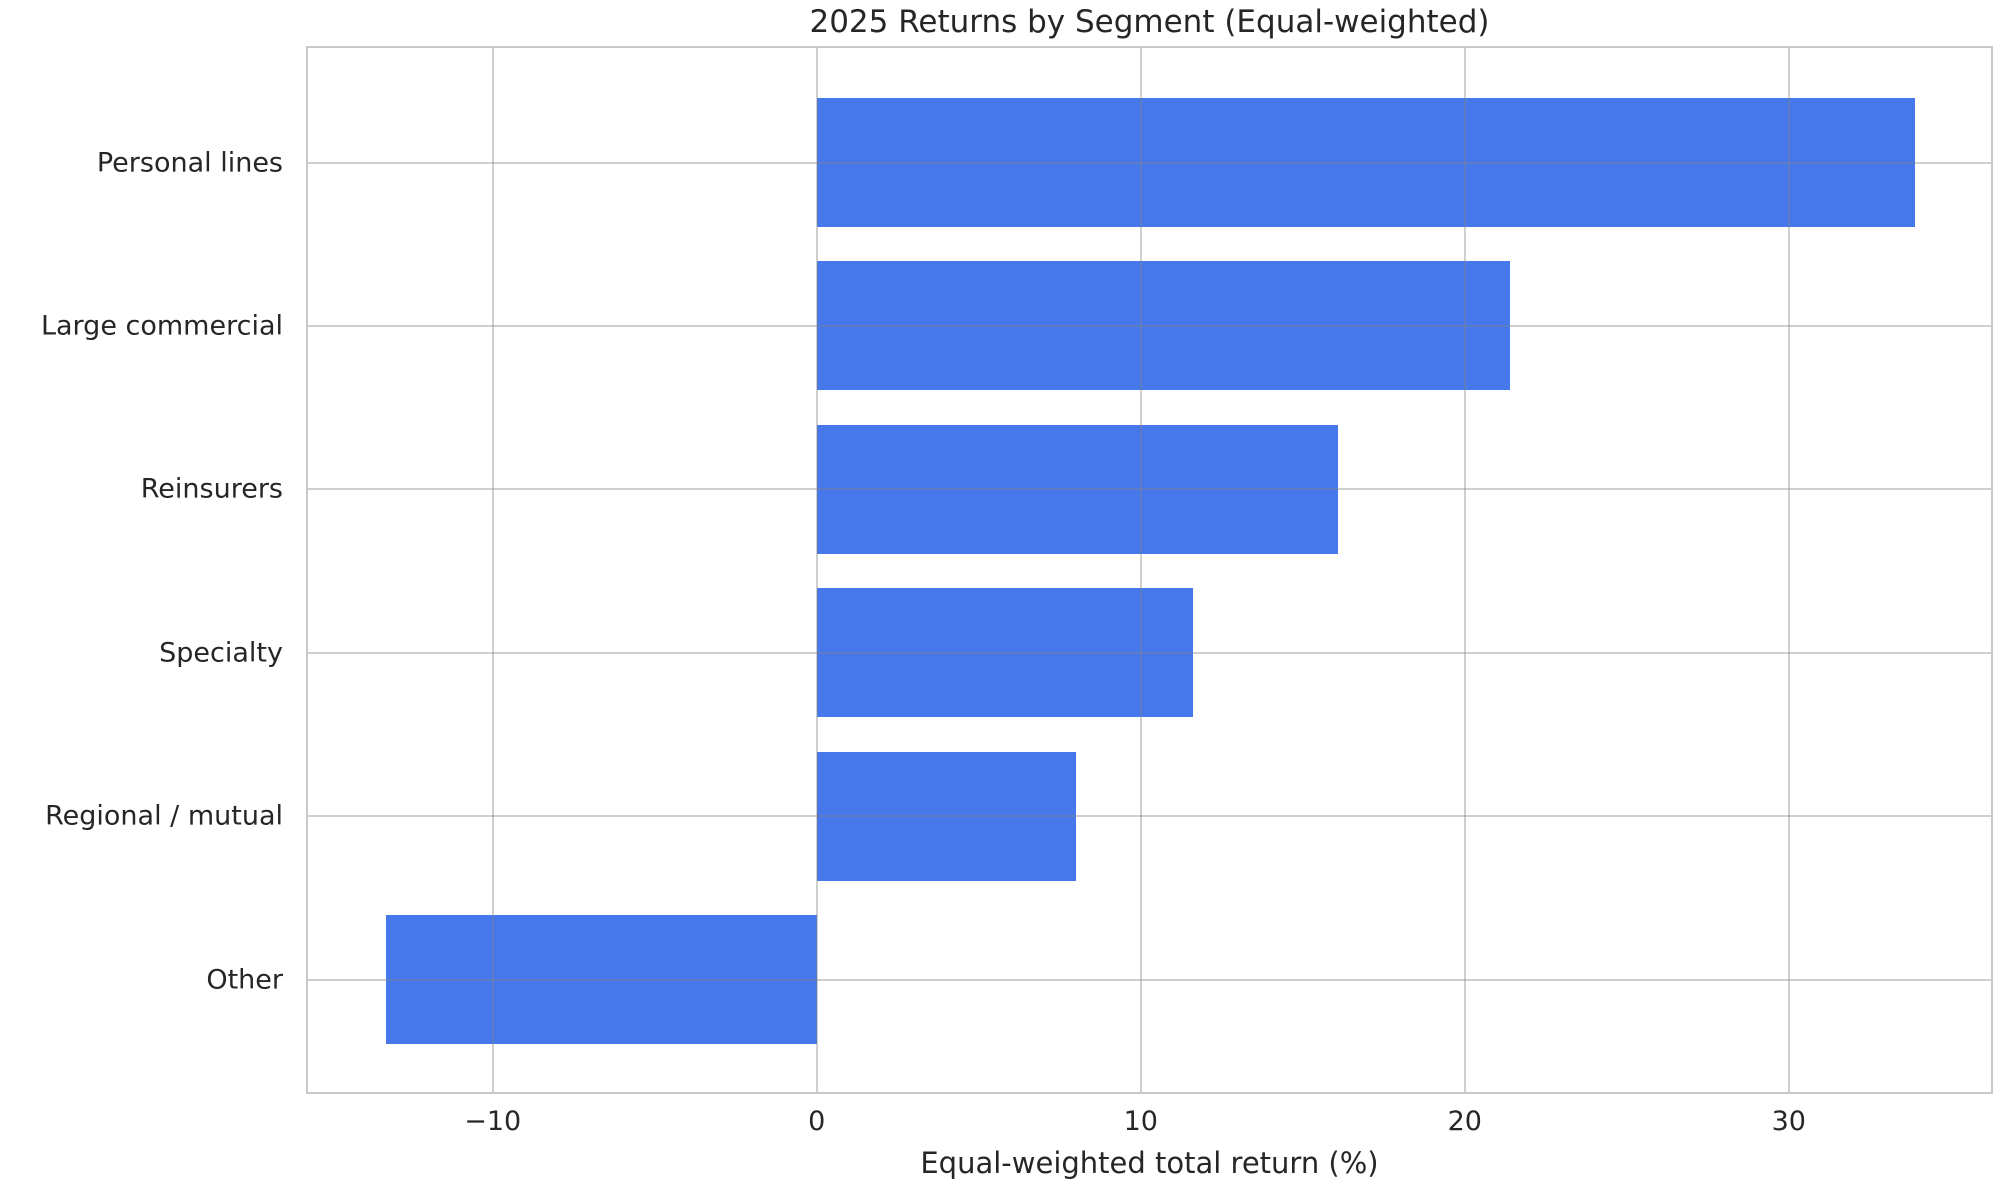 The width and height of the screenshot is (2000, 1200). I want to click on y-tick-label: Personal lines, so click(189, 162).